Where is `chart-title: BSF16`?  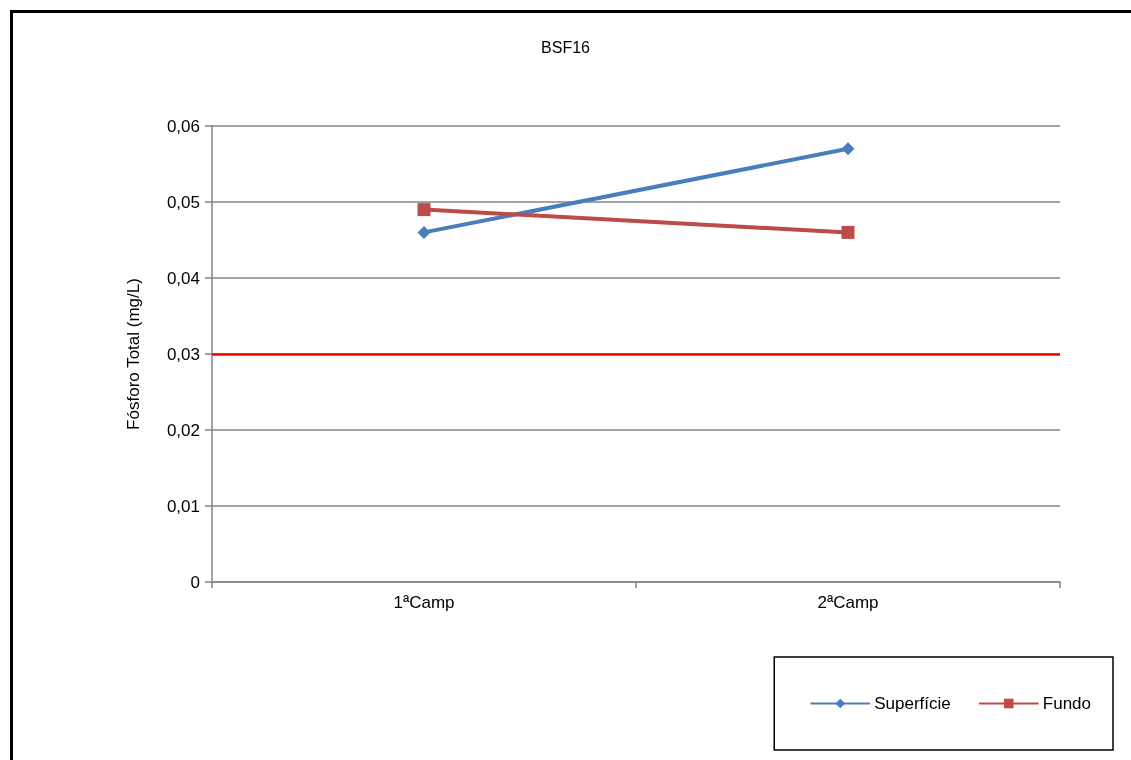
chart-title: BSF16 is located at coordinates (566, 47).